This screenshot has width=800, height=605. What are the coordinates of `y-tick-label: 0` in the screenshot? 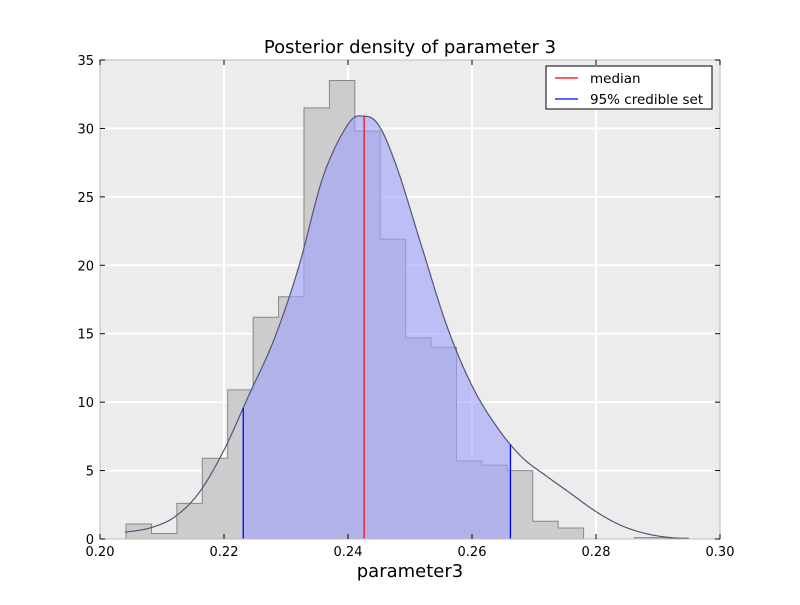 It's located at (90, 540).